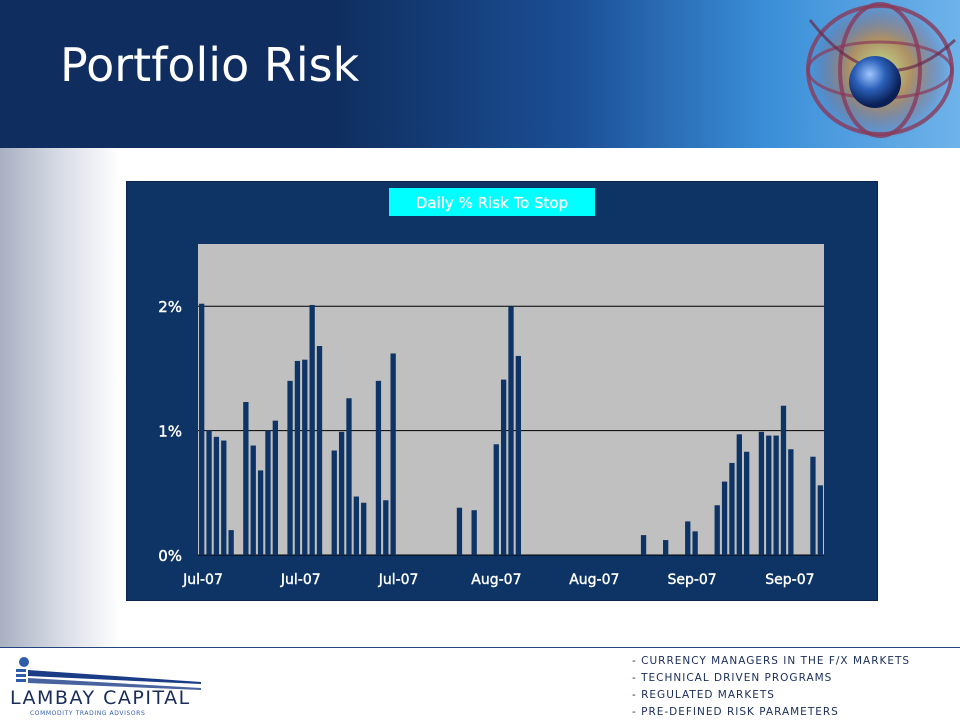 The height and width of the screenshot is (721, 960). I want to click on tagline-item: - REGULATED MARKETS, so click(703, 695).